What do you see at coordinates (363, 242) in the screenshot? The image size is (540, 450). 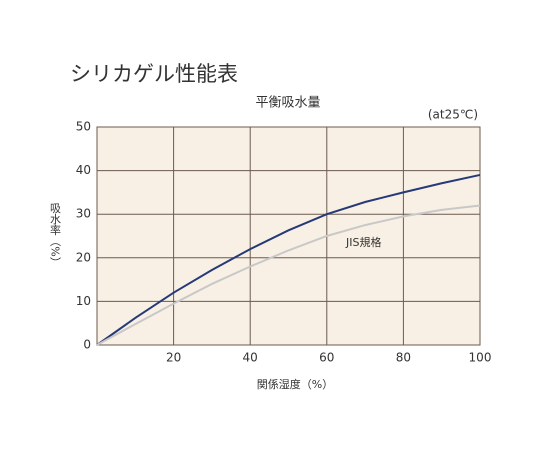 I see `series-label: JIS規格` at bounding box center [363, 242].